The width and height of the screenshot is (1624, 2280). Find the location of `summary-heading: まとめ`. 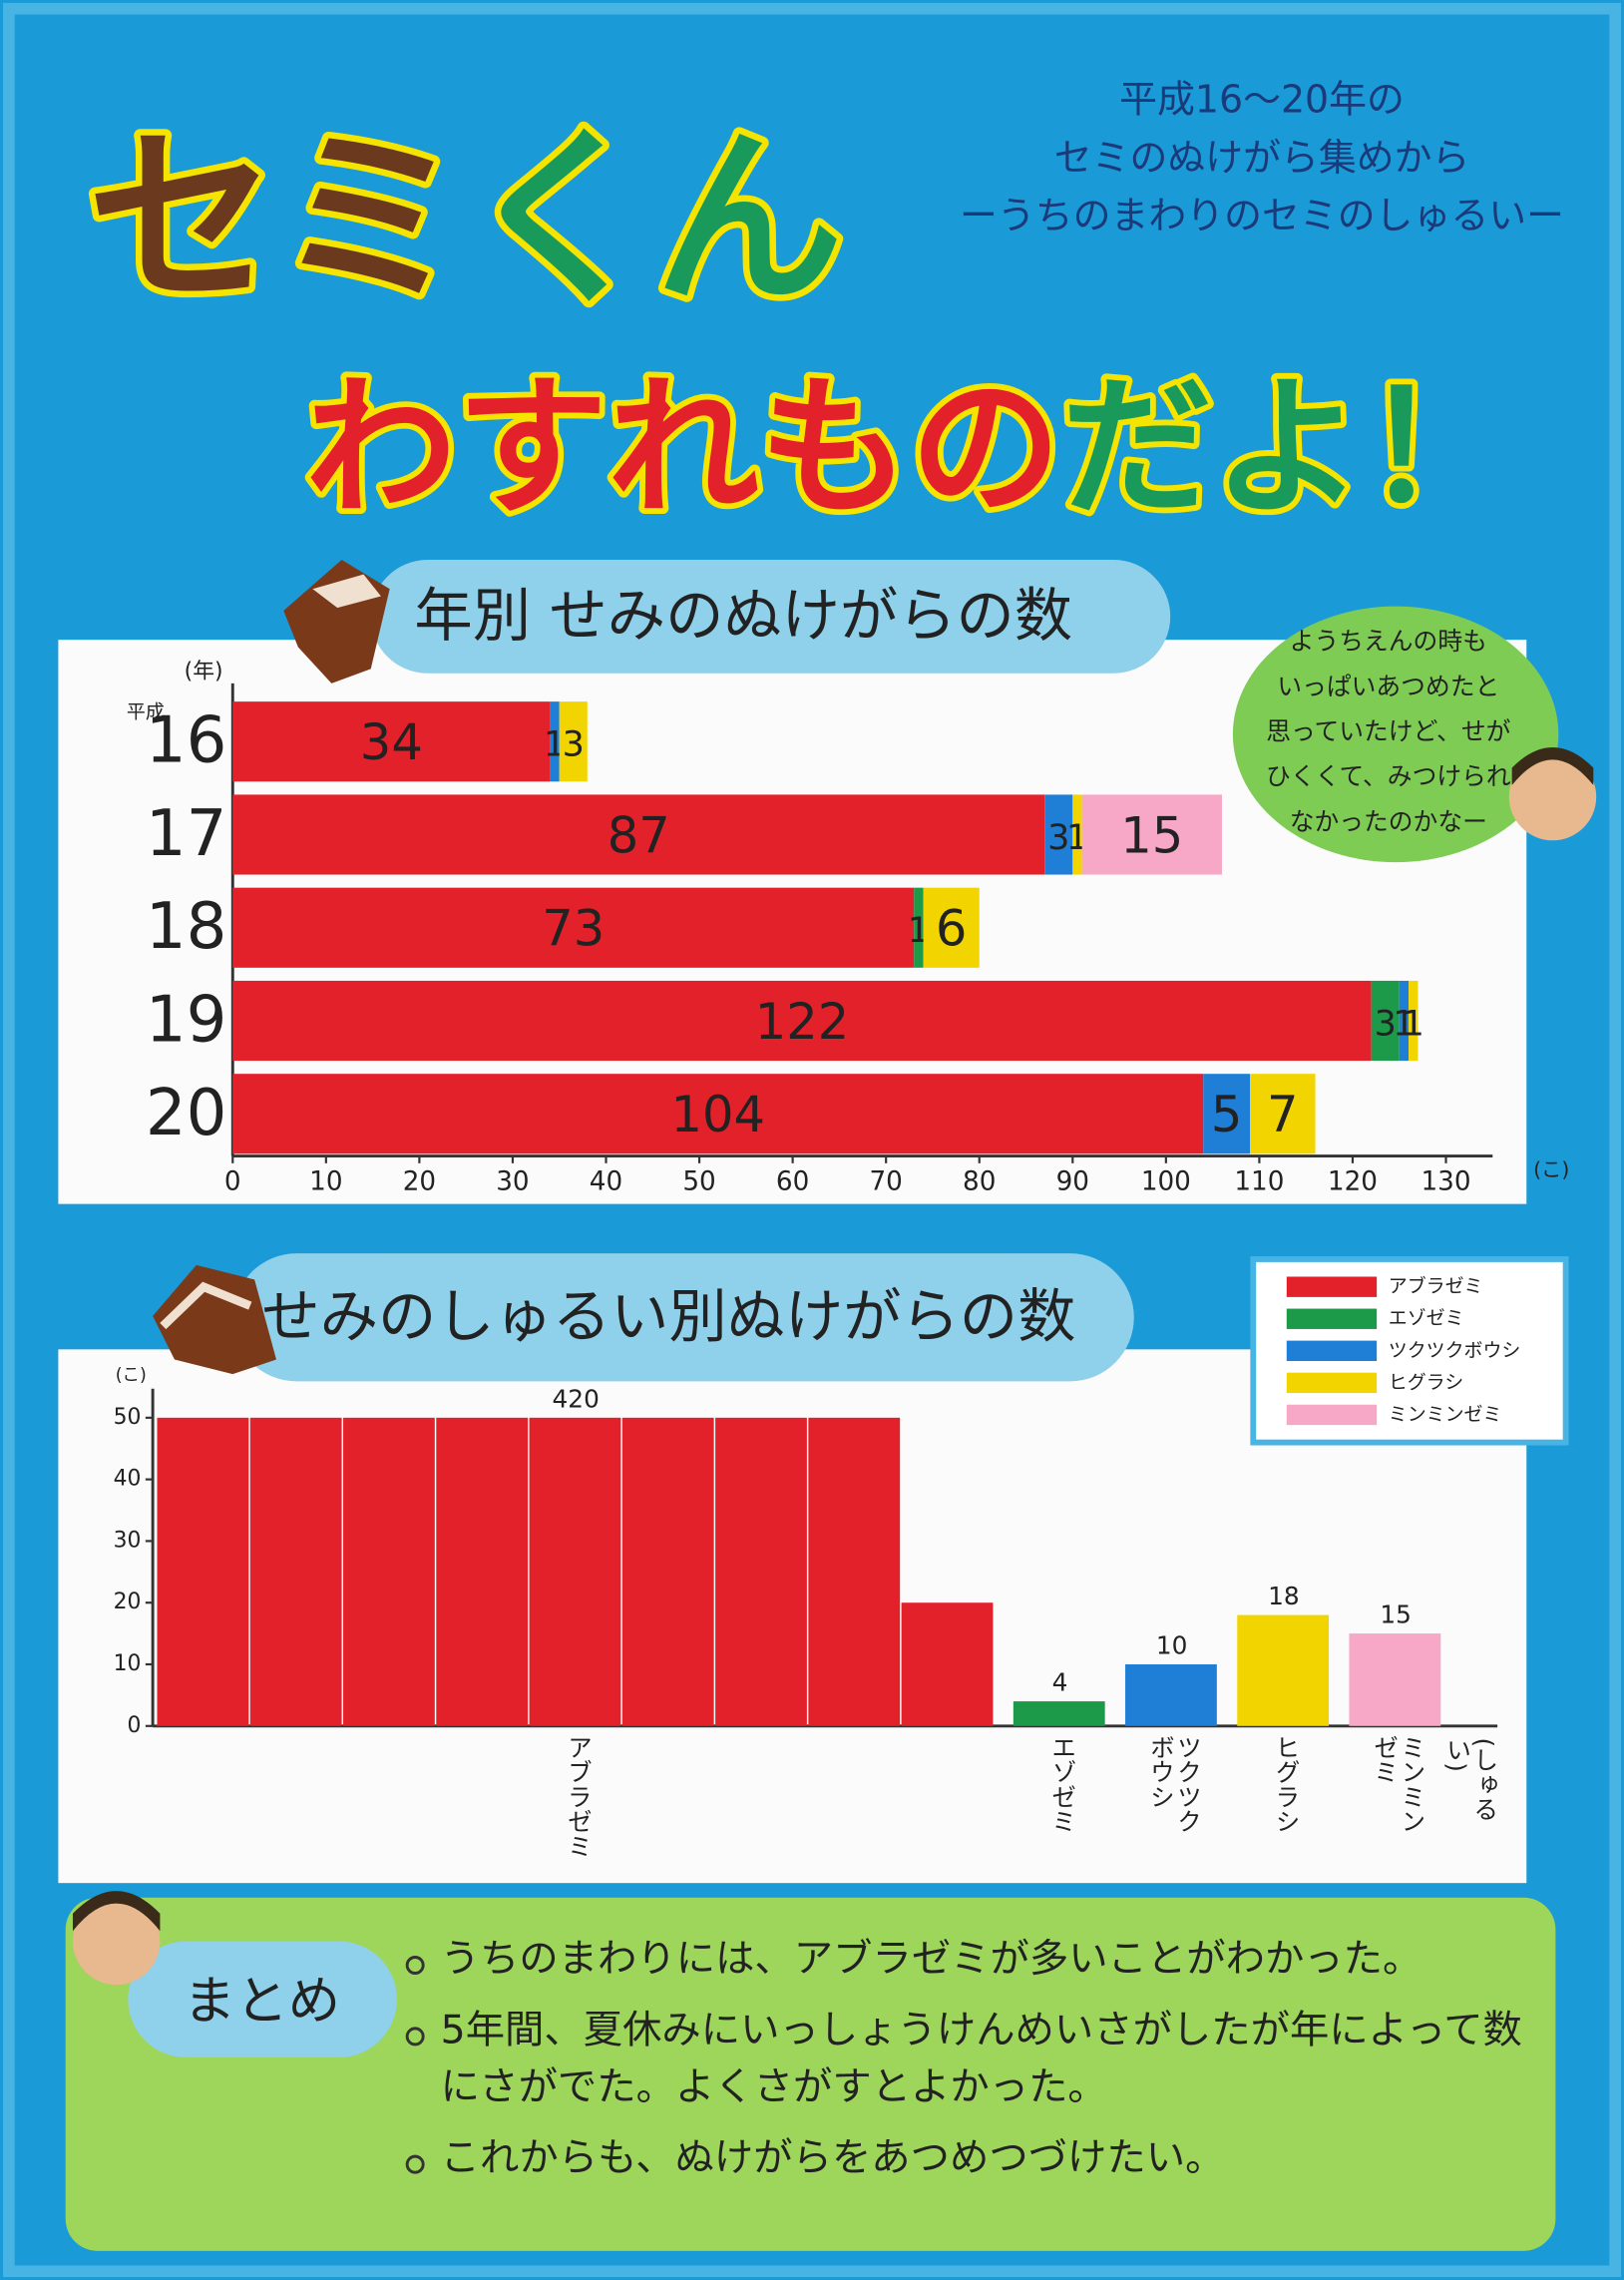

summary-heading: まとめ is located at coordinates (262, 2001).